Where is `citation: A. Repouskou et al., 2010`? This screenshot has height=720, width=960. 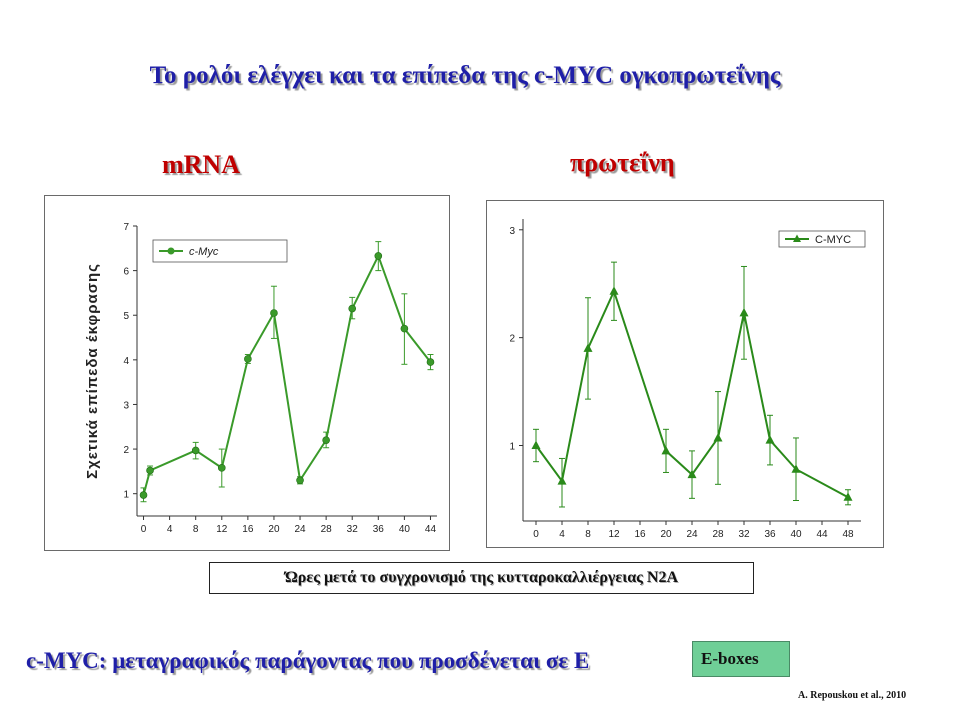 citation: A. Repouskou et al., 2010 is located at coordinates (852, 695).